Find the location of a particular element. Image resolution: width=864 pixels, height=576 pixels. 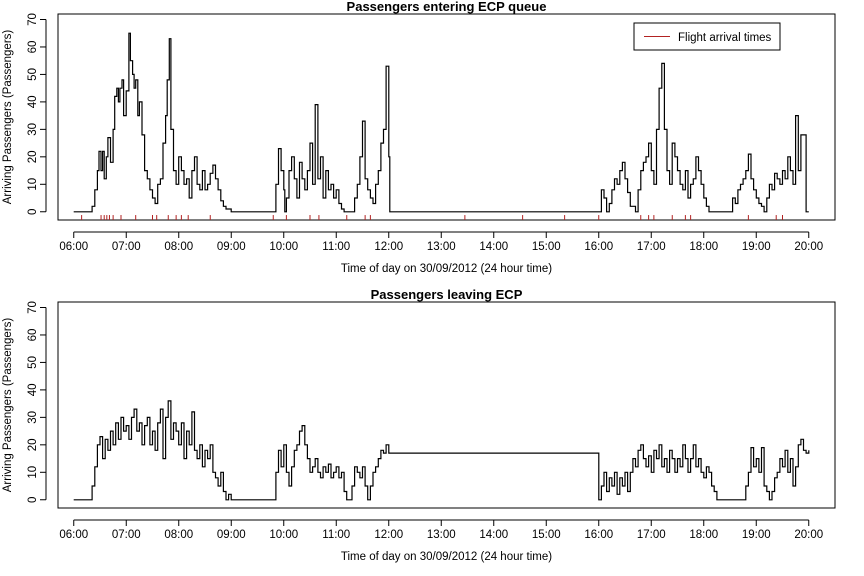

series-line-leaving is located at coordinates (441, 450).